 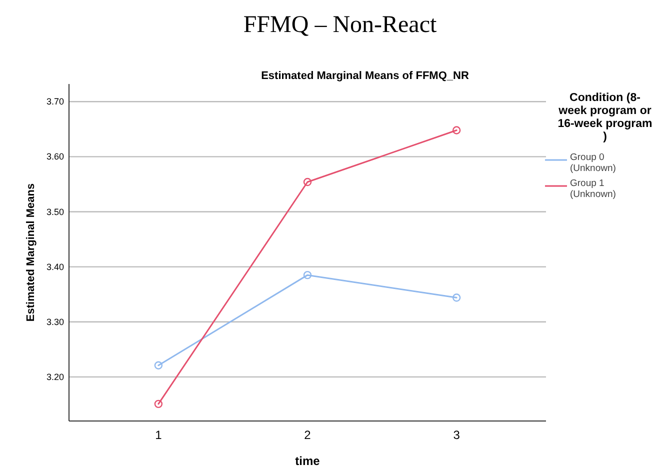 What do you see at coordinates (158, 435) in the screenshot?
I see `x-tick-label: 1` at bounding box center [158, 435].